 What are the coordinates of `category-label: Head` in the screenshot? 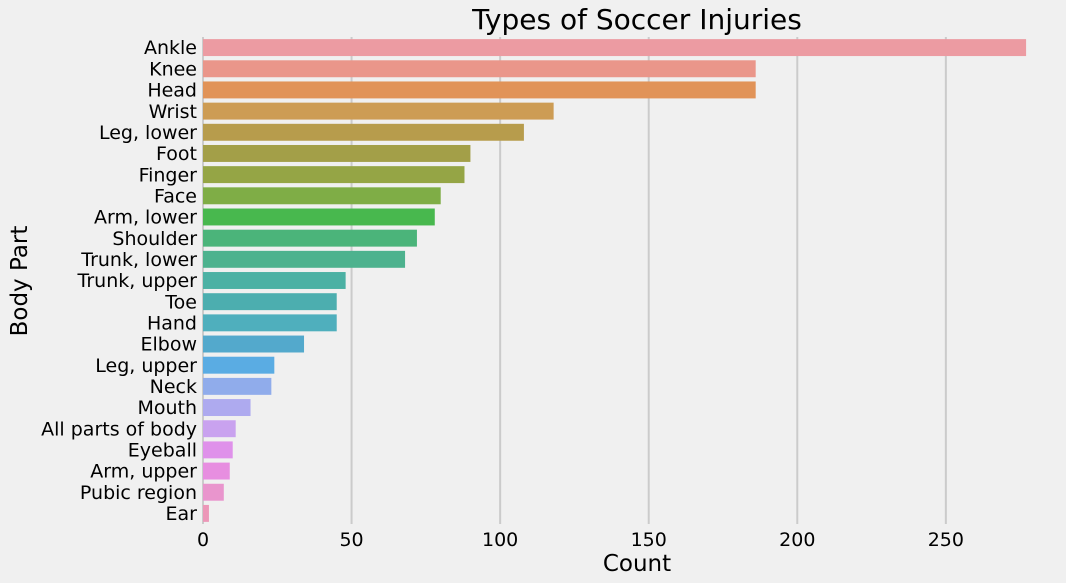 It's located at (172, 91).